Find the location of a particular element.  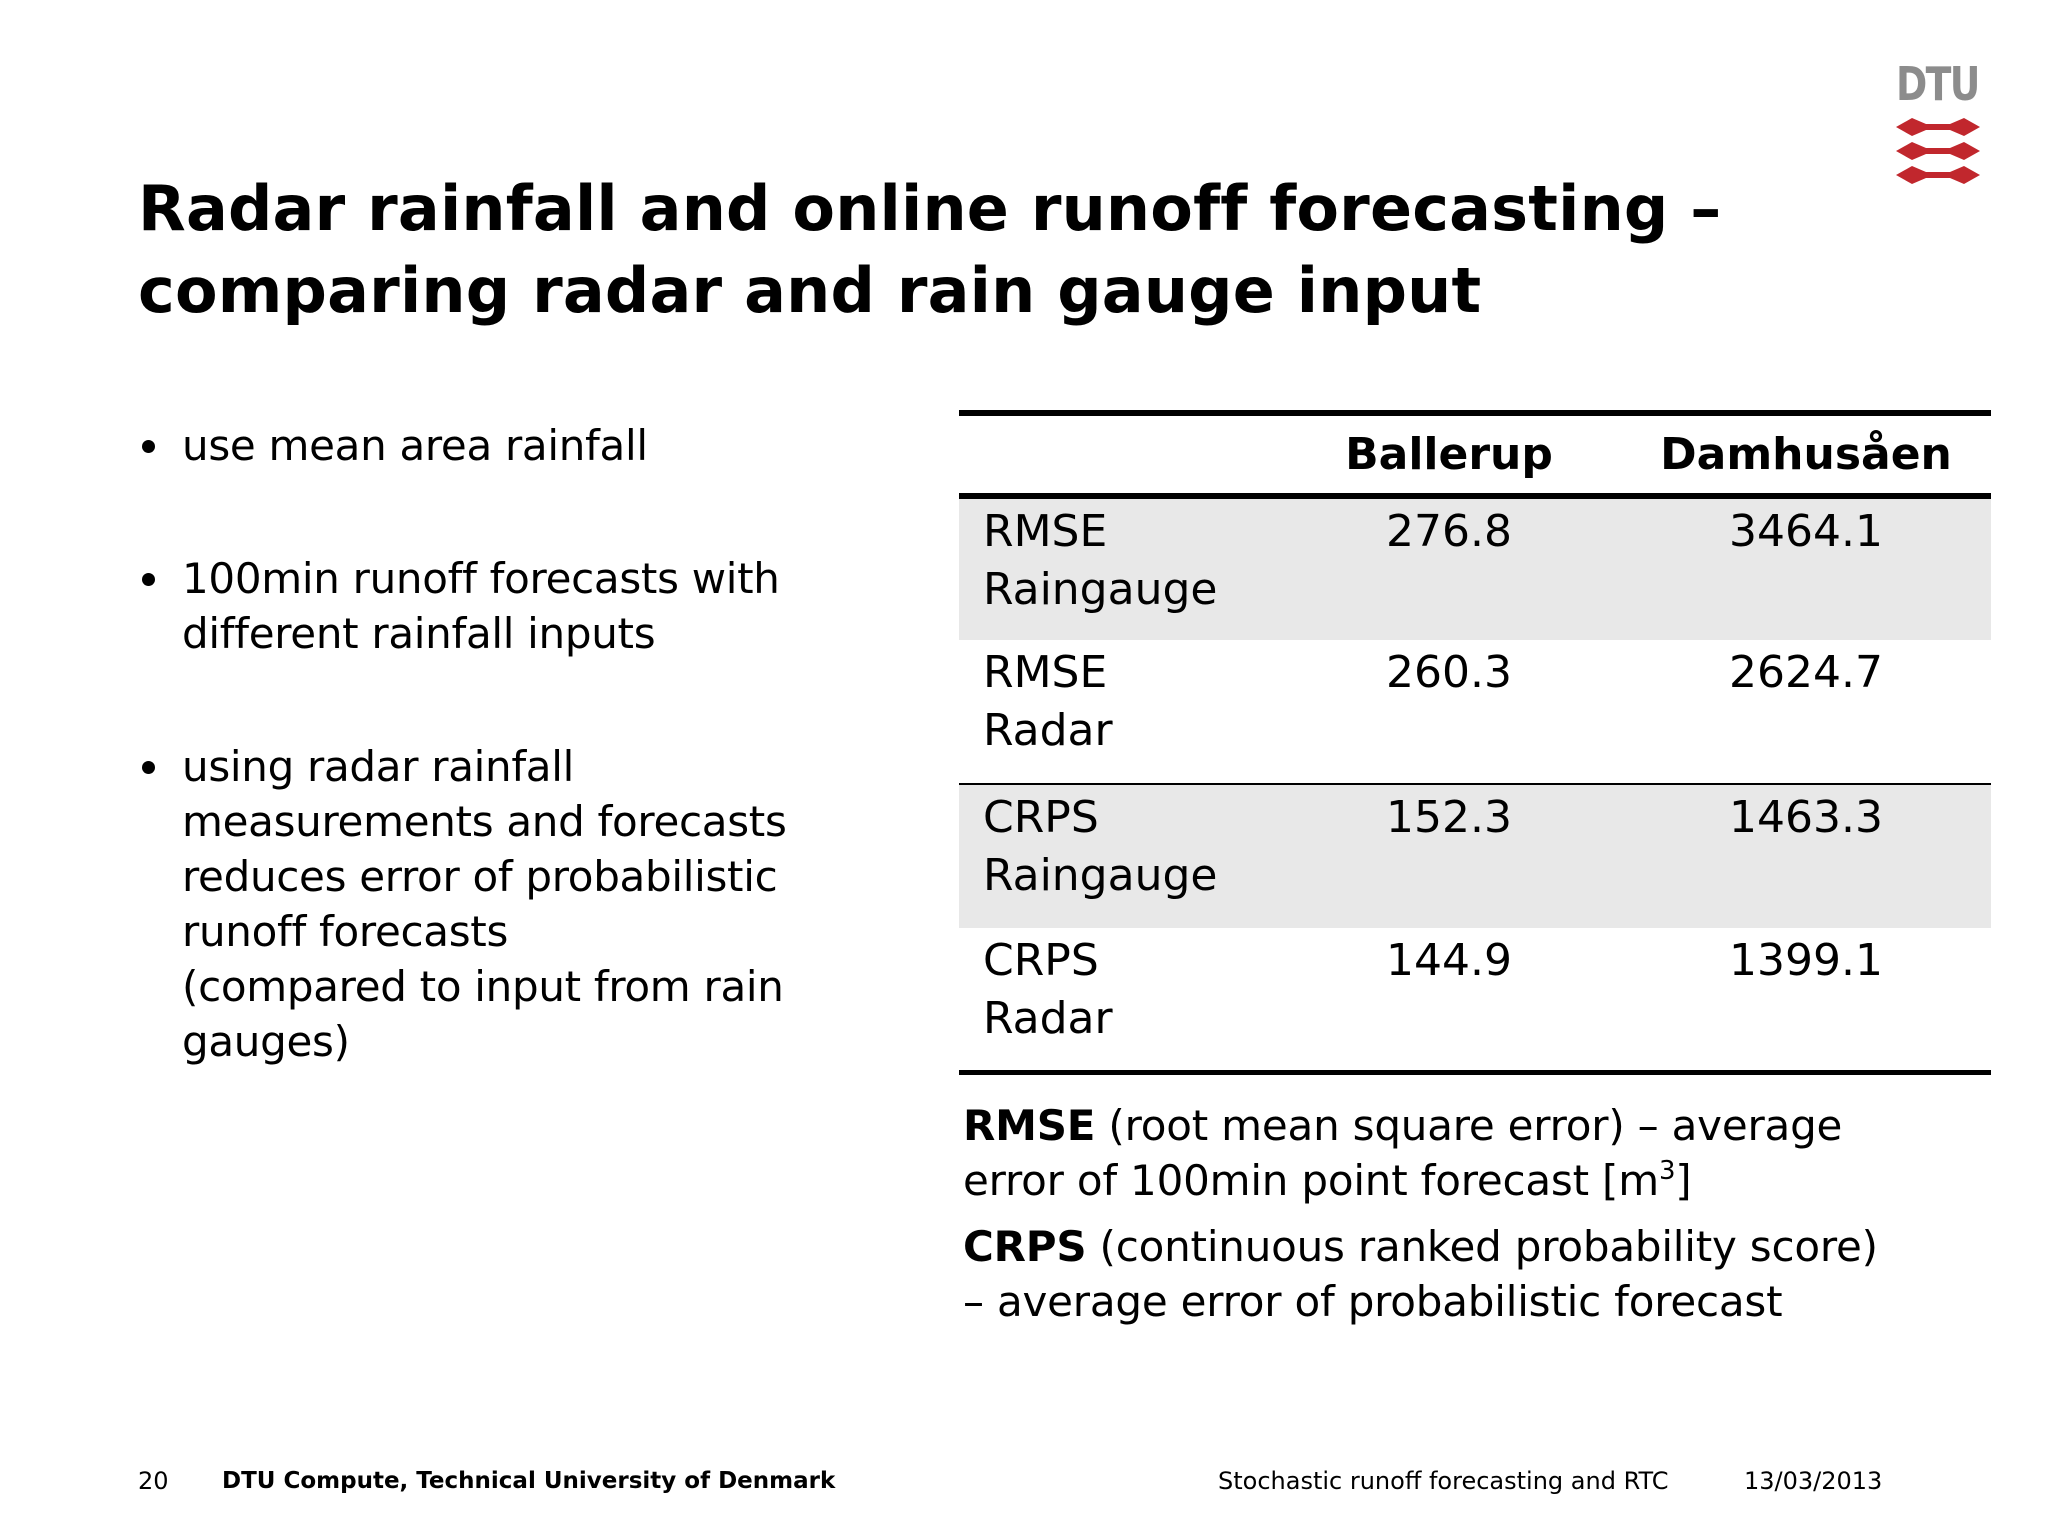

bullet-text: reduces error of probabilistic is located at coordinates (480, 876).